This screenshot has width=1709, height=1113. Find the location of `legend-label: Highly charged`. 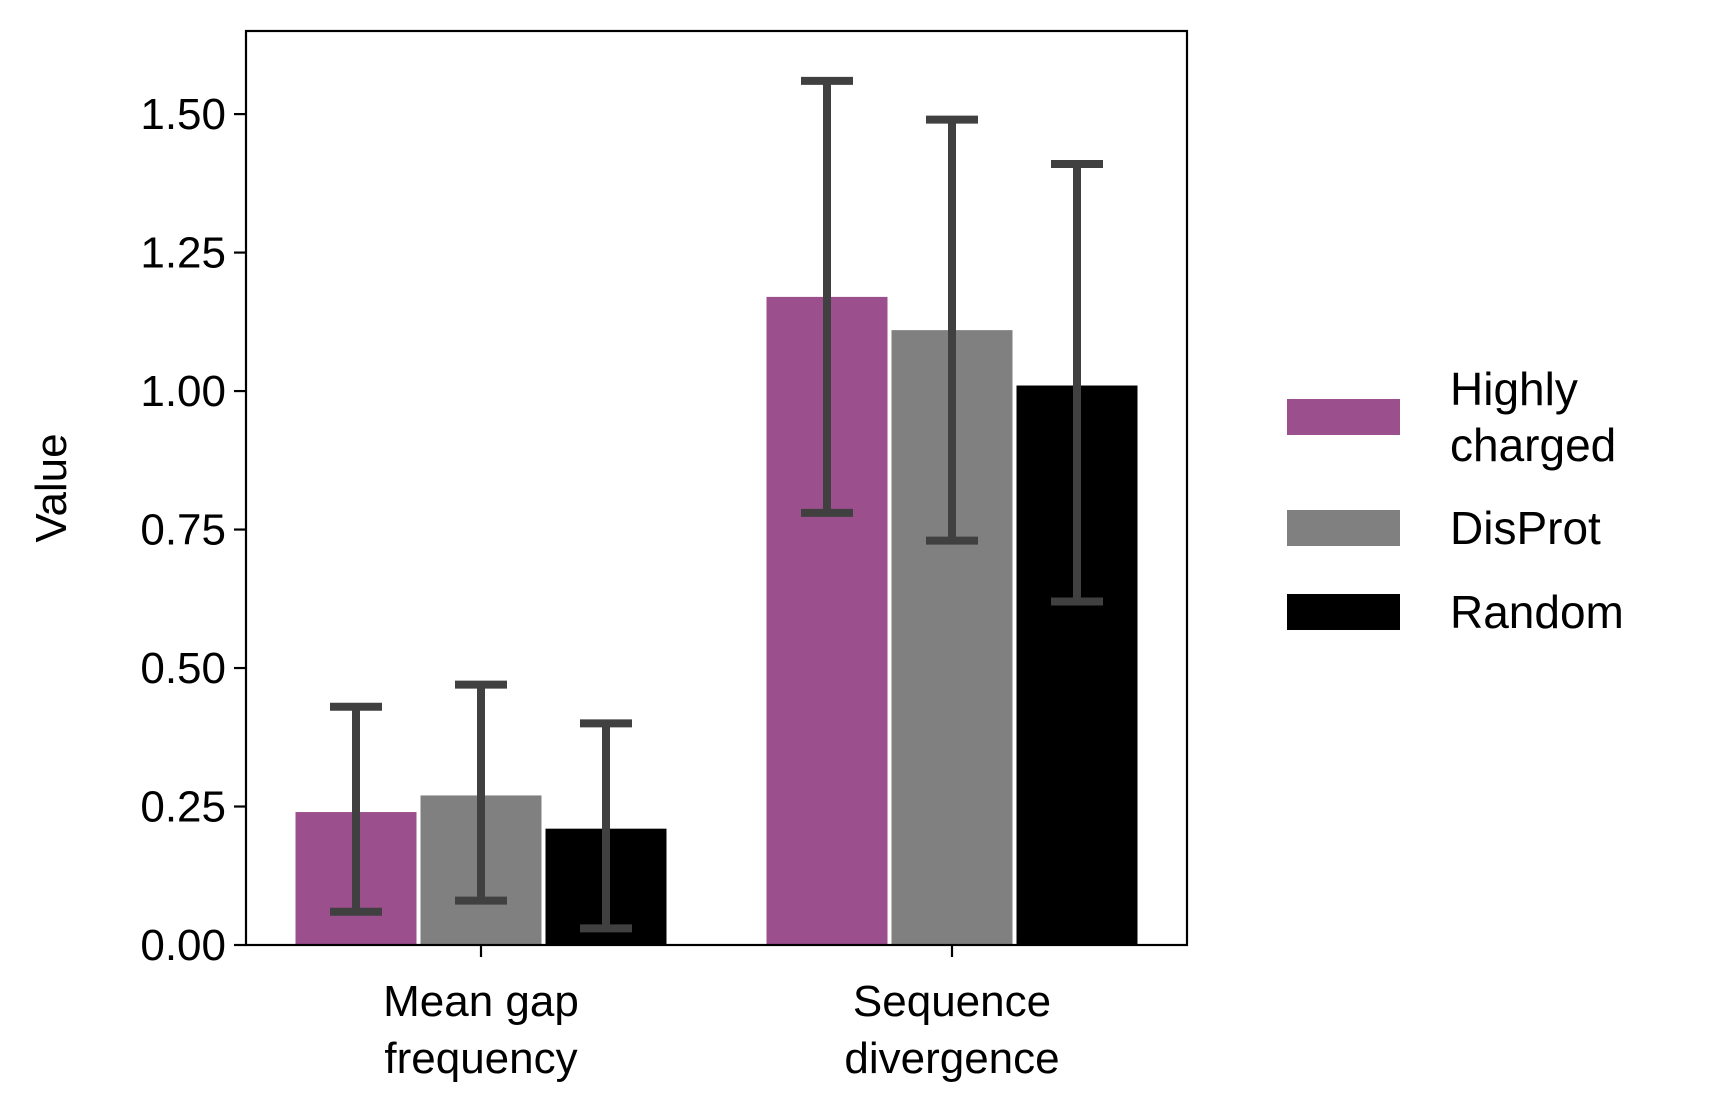

legend-label: Highly charged is located at coordinates (1533, 417).